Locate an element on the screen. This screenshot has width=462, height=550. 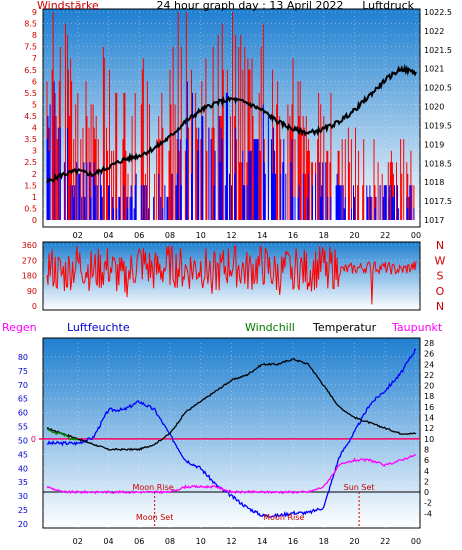
temperature-tick-label: 0 is located at coordinates (426, 492).